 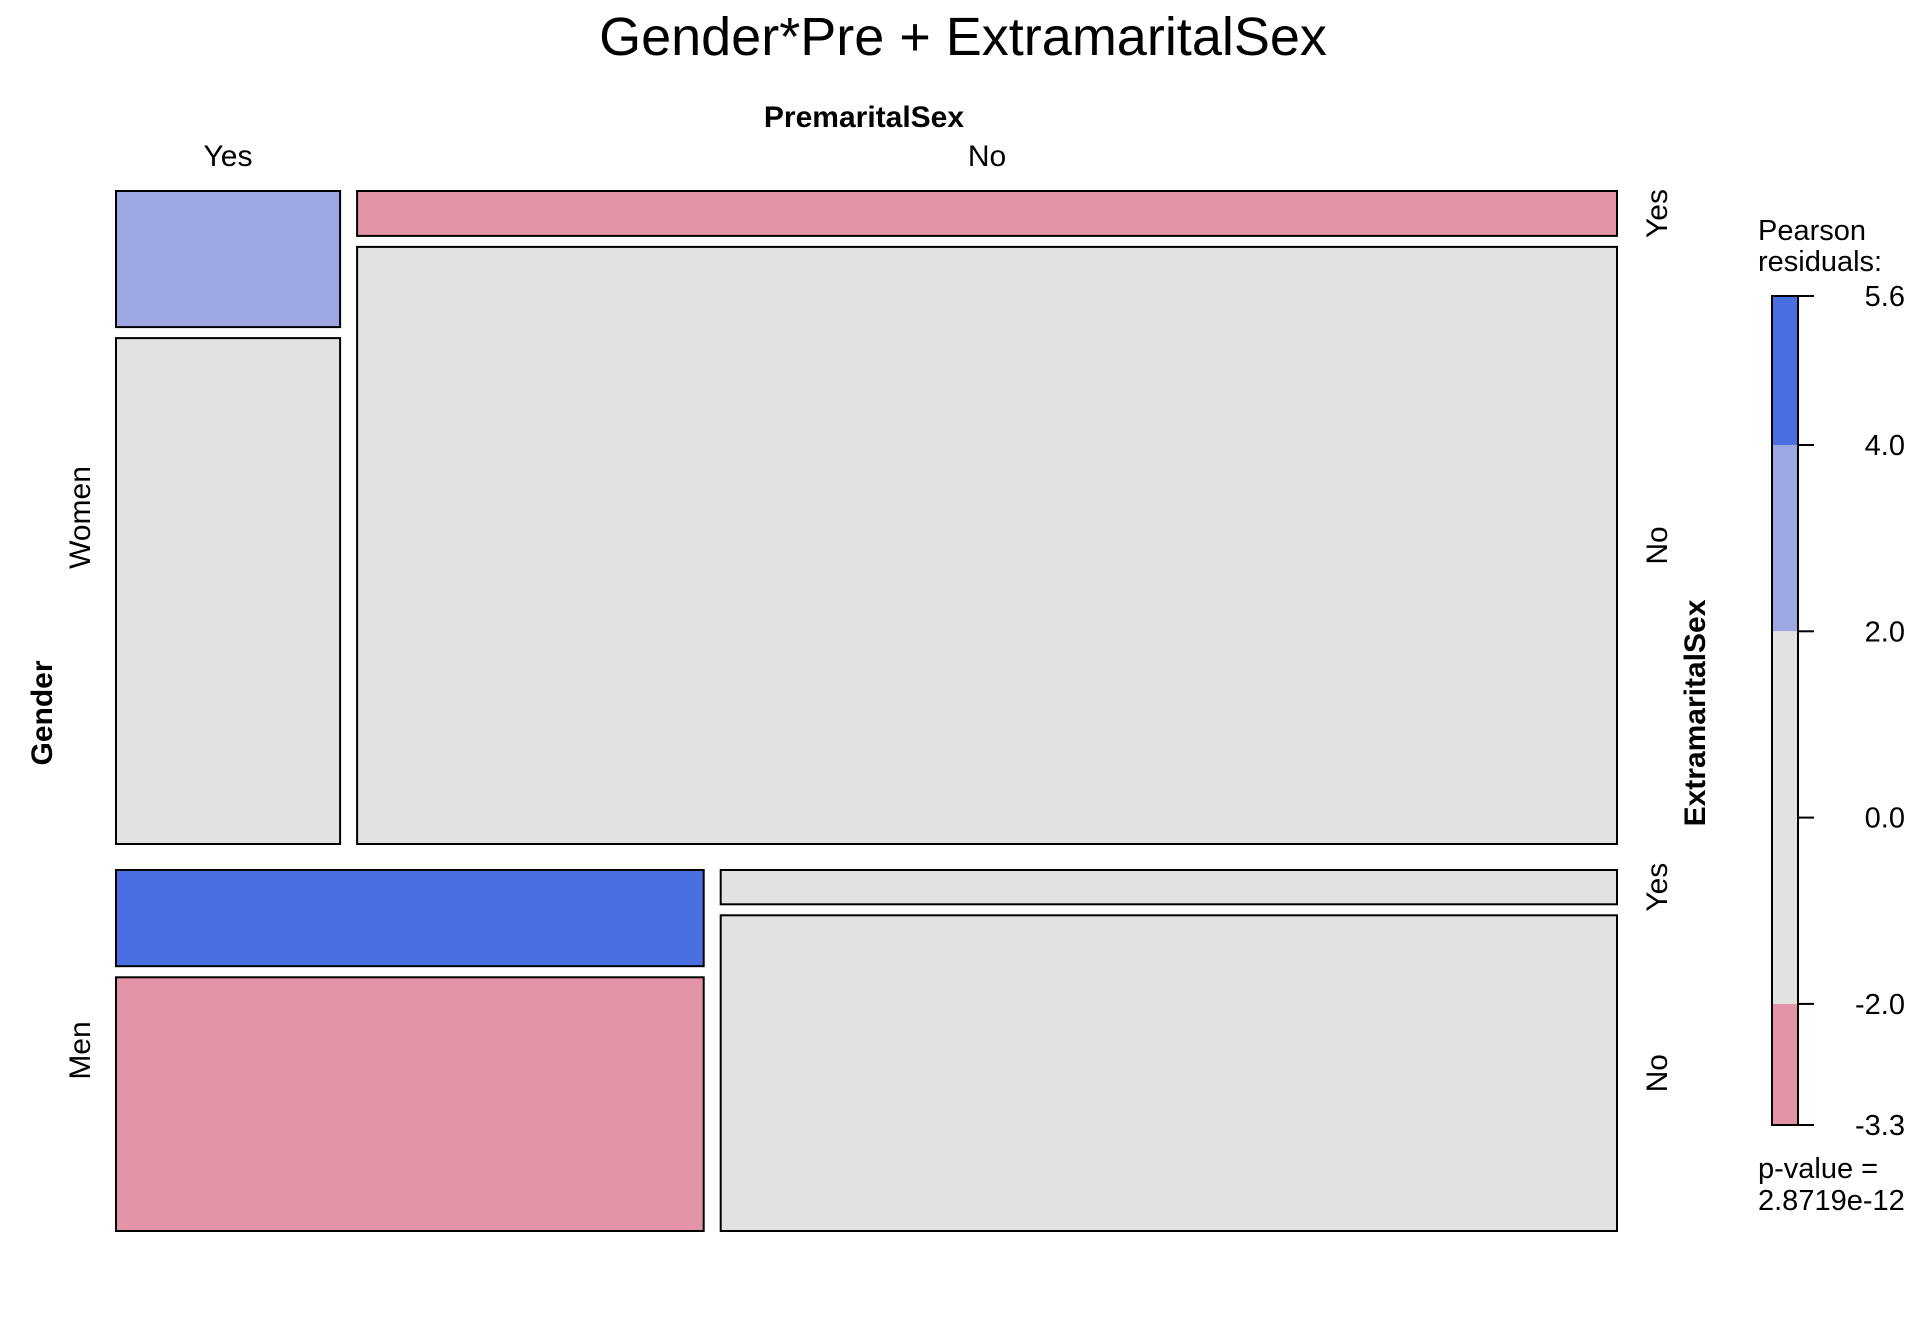 I want to click on tile-women-premarital-no-extramarital-yes, so click(x=987, y=213).